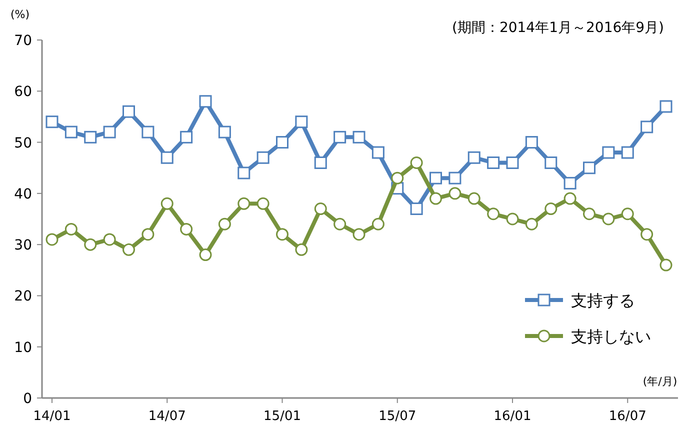  Describe the element at coordinates (397, 416) in the screenshot. I see `x-tick-label: 15/07` at that location.